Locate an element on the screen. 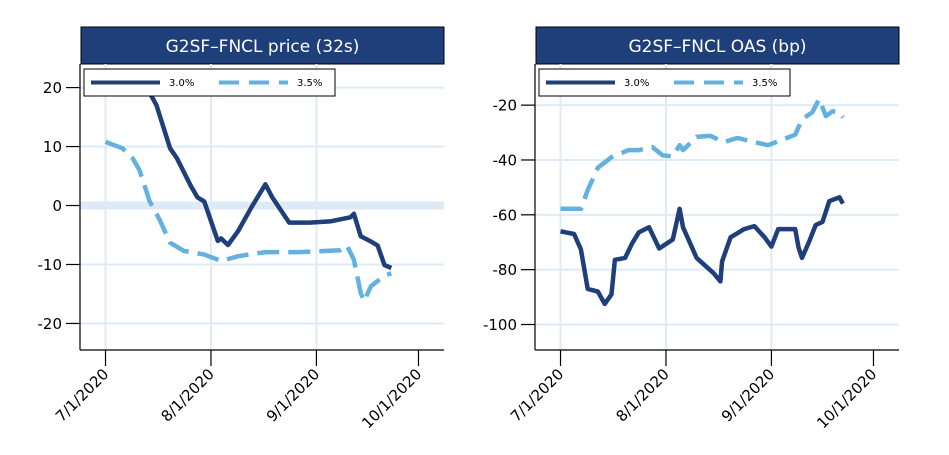  oas-chart-title: G2SF–FNCL OAS (bp) is located at coordinates (717, 47).